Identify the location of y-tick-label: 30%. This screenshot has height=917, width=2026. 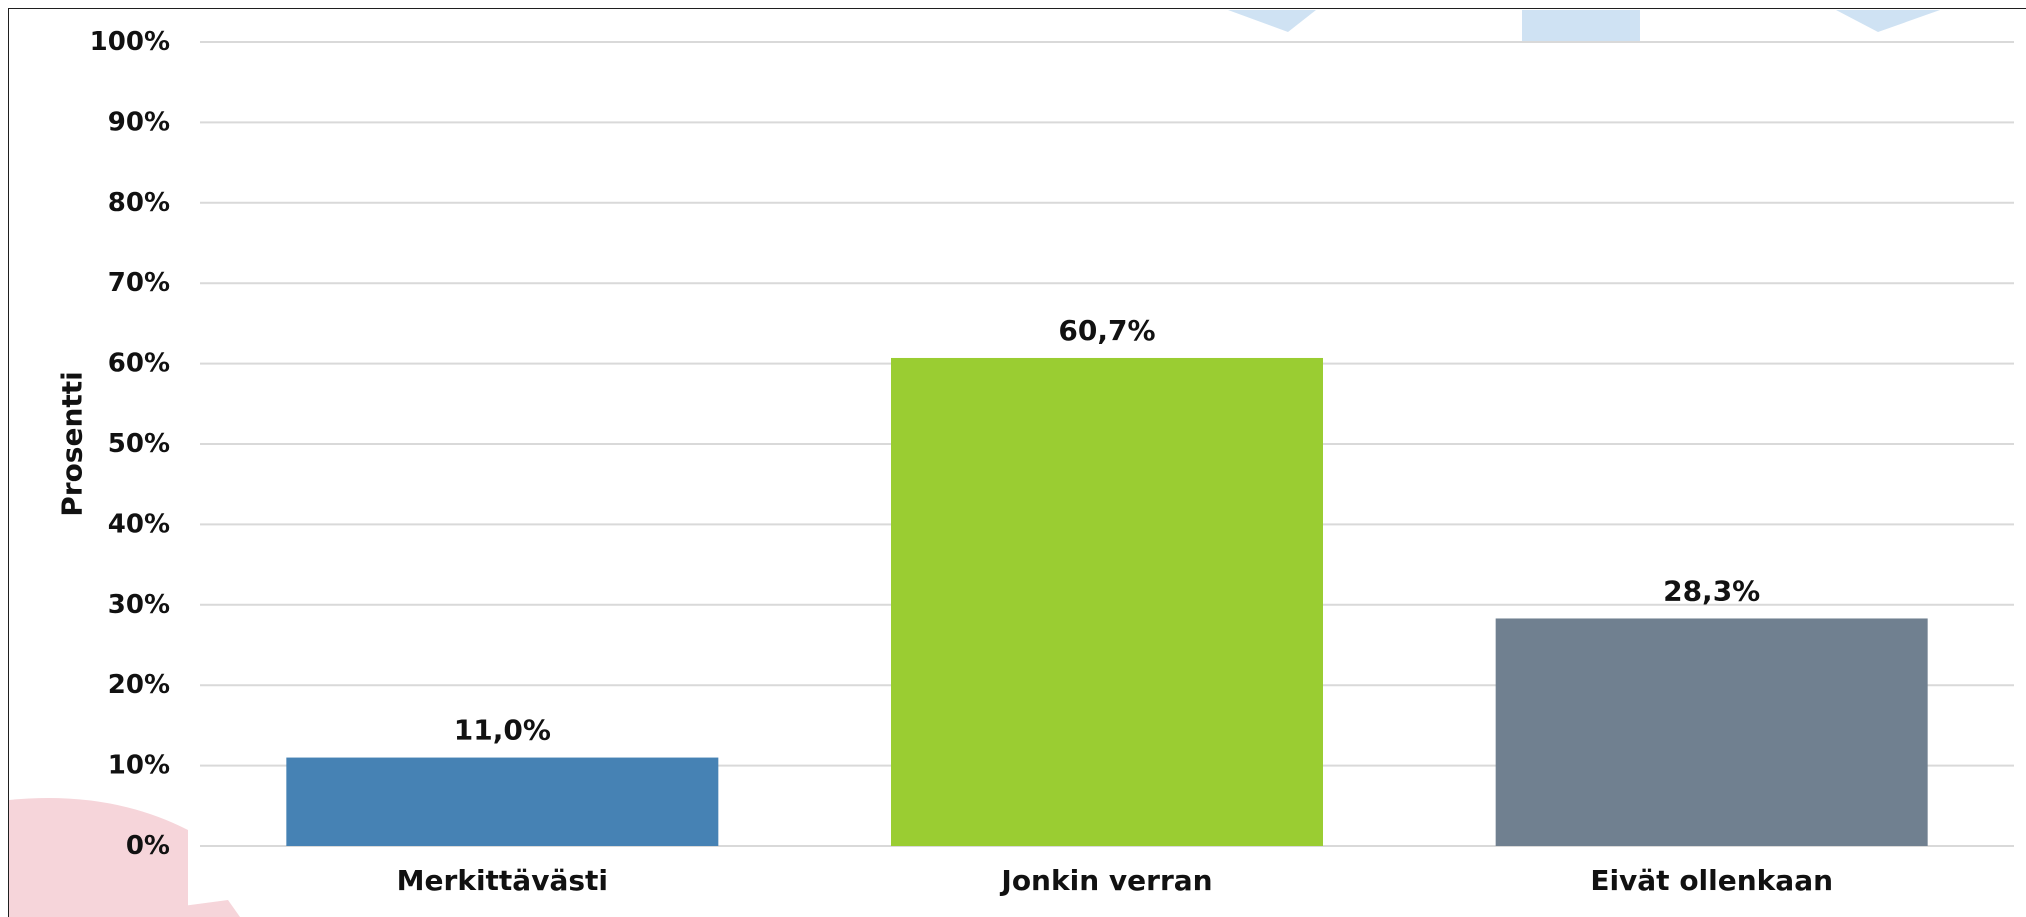
(139, 605).